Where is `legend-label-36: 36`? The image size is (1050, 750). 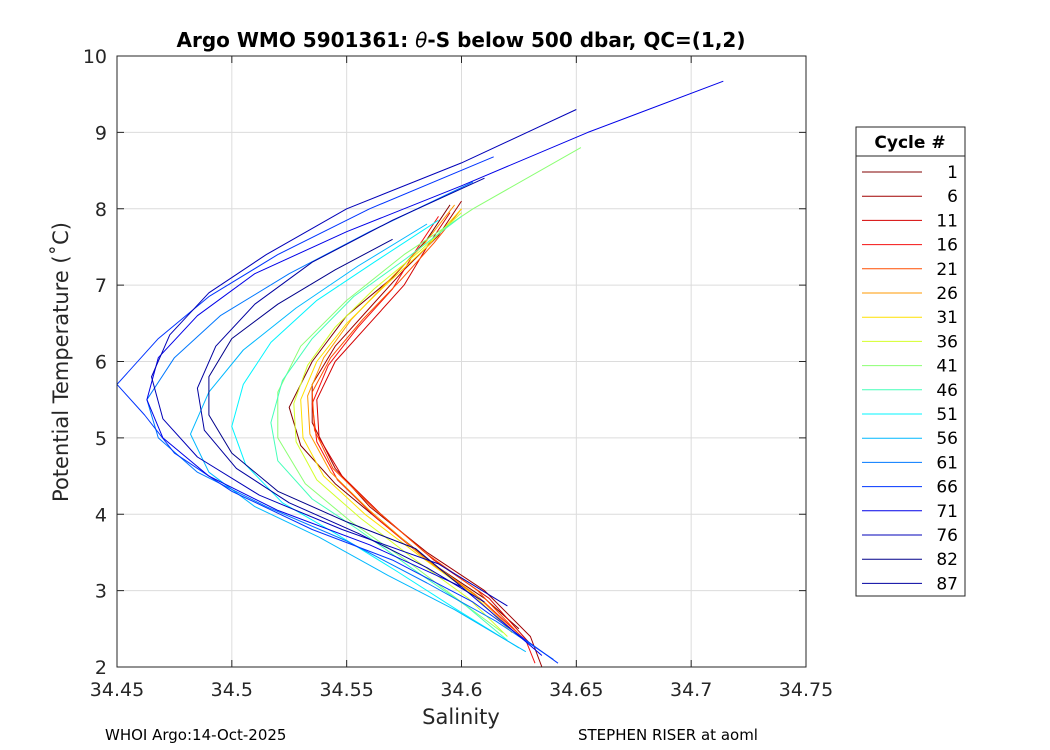 legend-label-36: 36 is located at coordinates (947, 342).